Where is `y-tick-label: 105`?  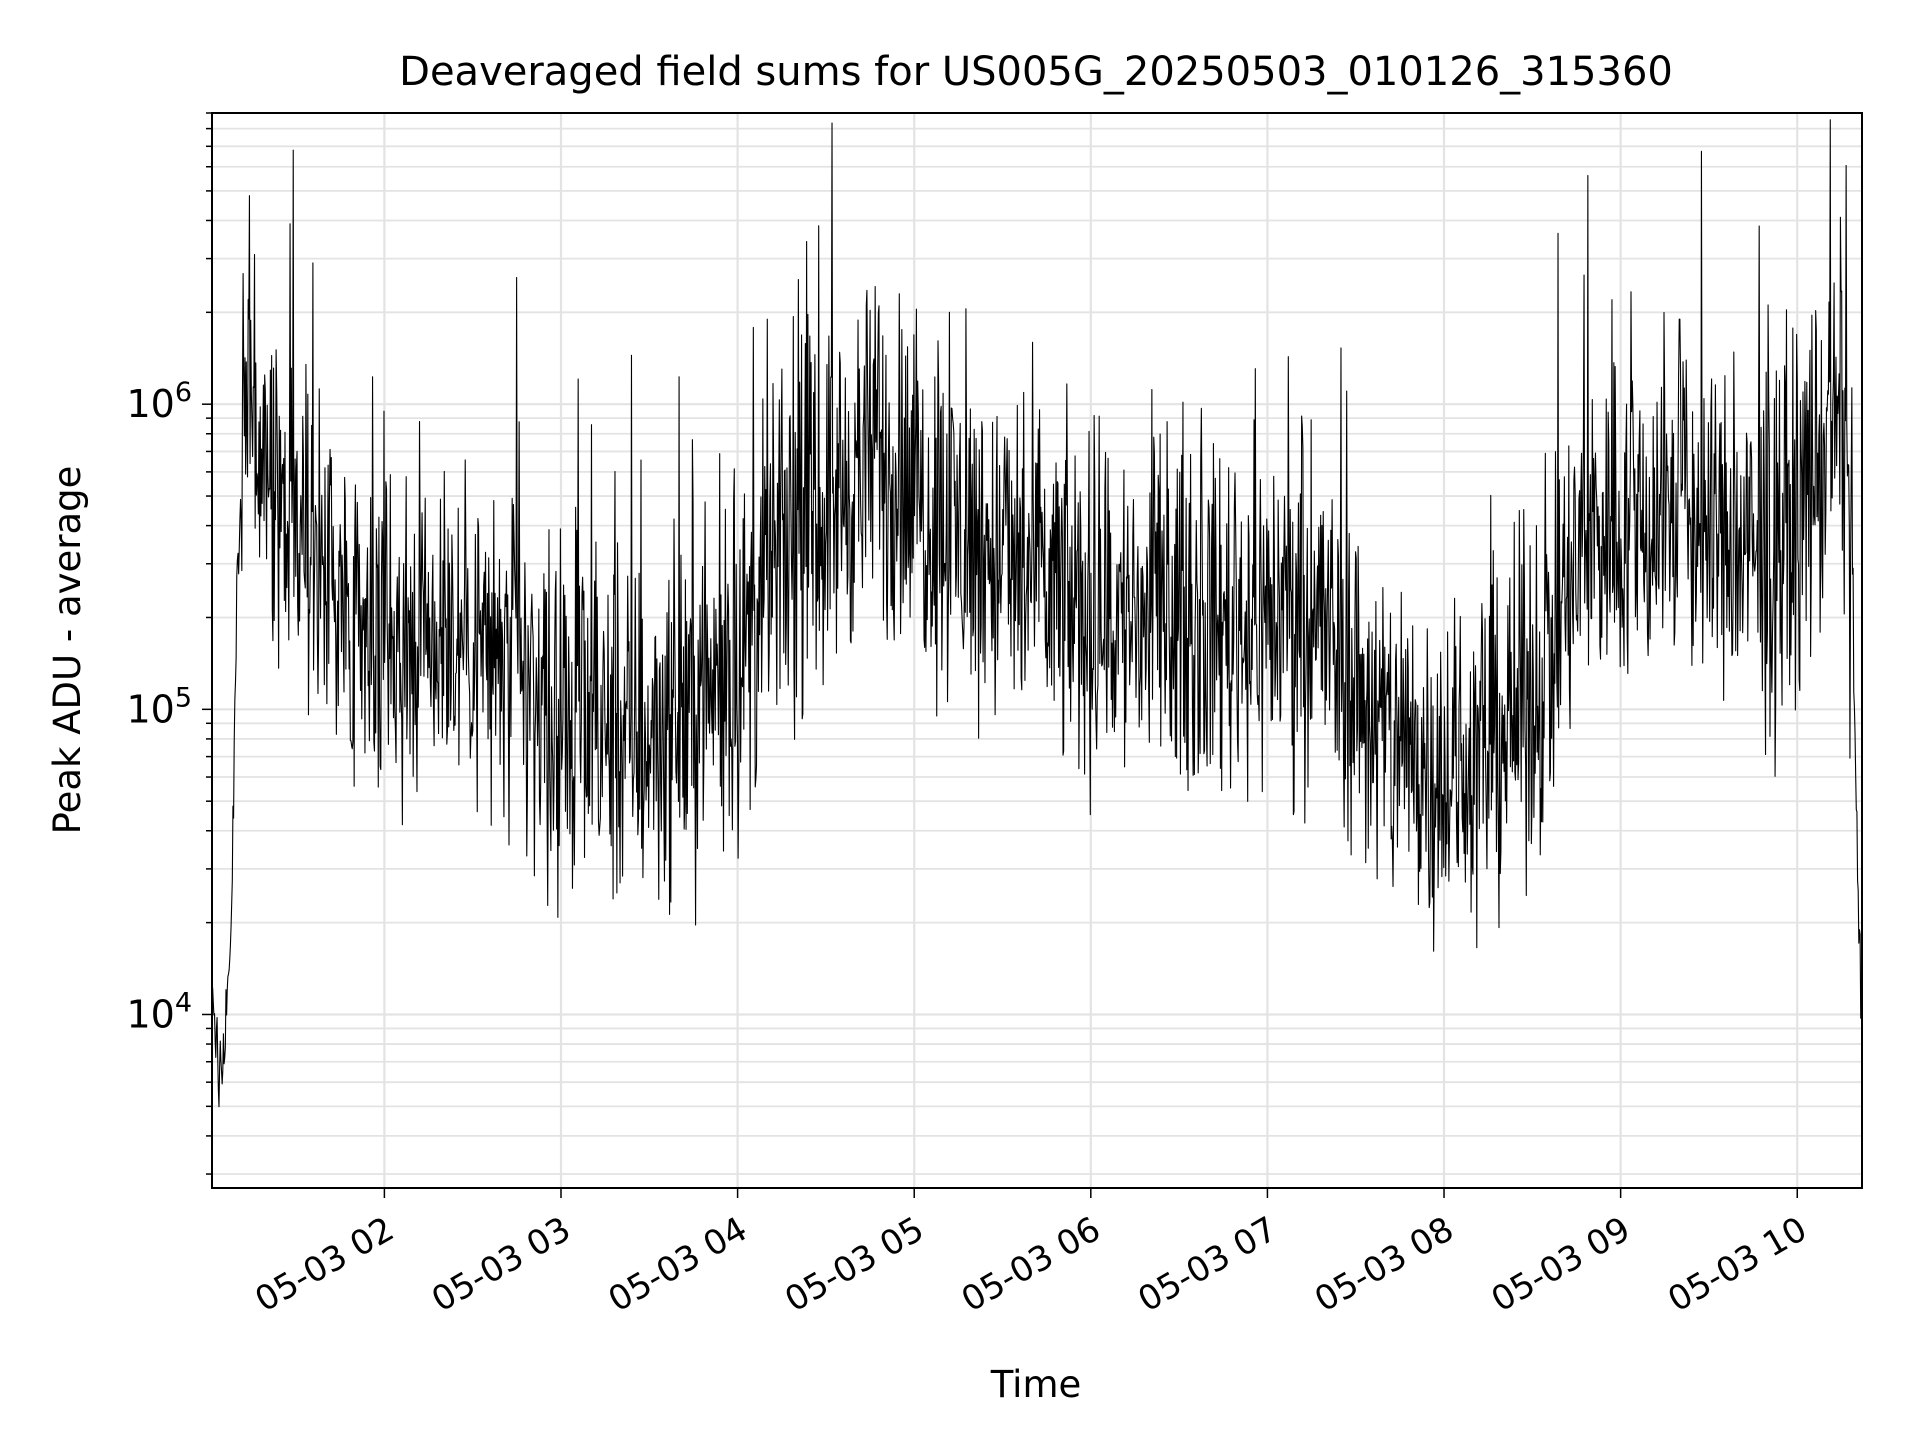
y-tick-label: 105 is located at coordinates (159, 706).